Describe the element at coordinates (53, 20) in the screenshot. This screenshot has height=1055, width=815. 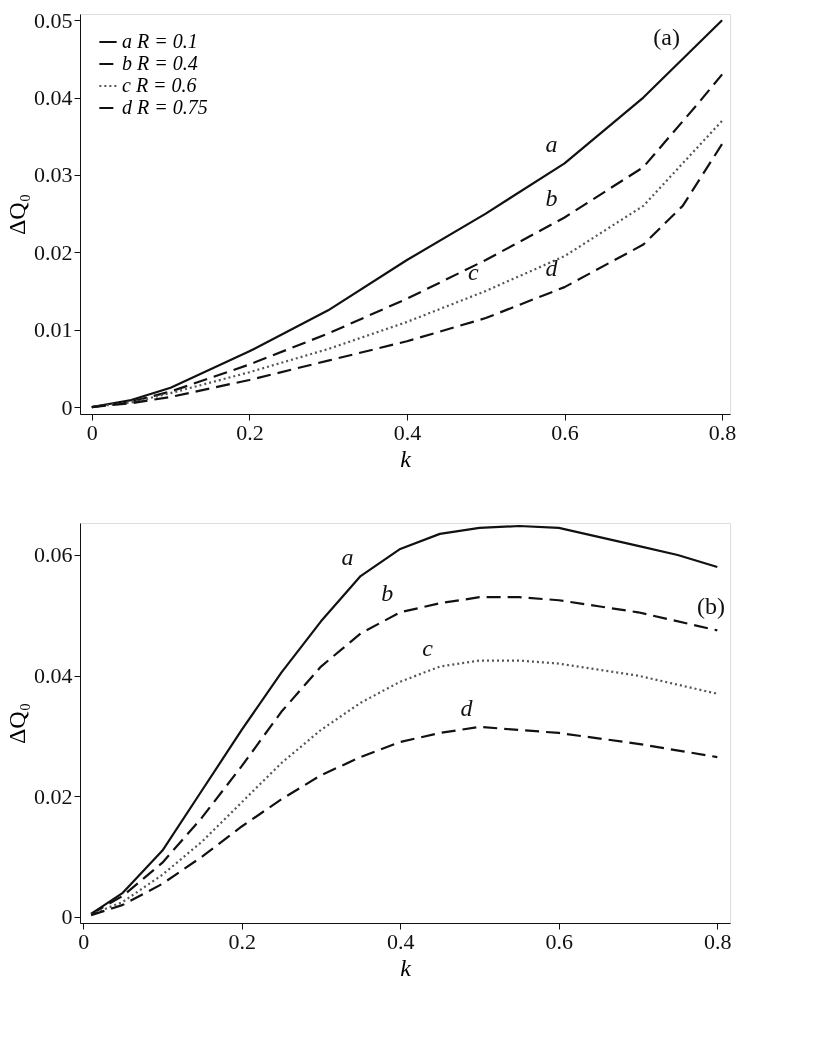
I see `y-tick-label: 0.05` at that location.